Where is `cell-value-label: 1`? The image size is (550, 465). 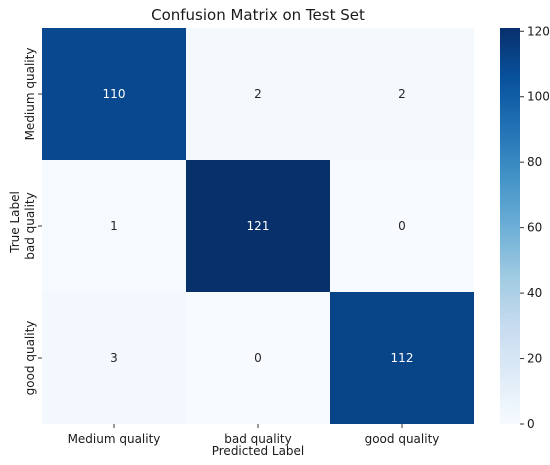
cell-value-label: 1 is located at coordinates (114, 226).